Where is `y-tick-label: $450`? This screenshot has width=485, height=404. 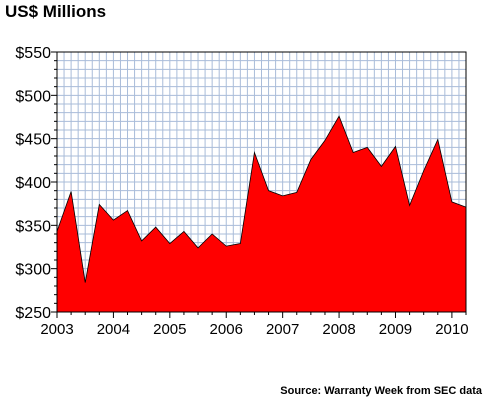 y-tick-label: $450 is located at coordinates (33, 140).